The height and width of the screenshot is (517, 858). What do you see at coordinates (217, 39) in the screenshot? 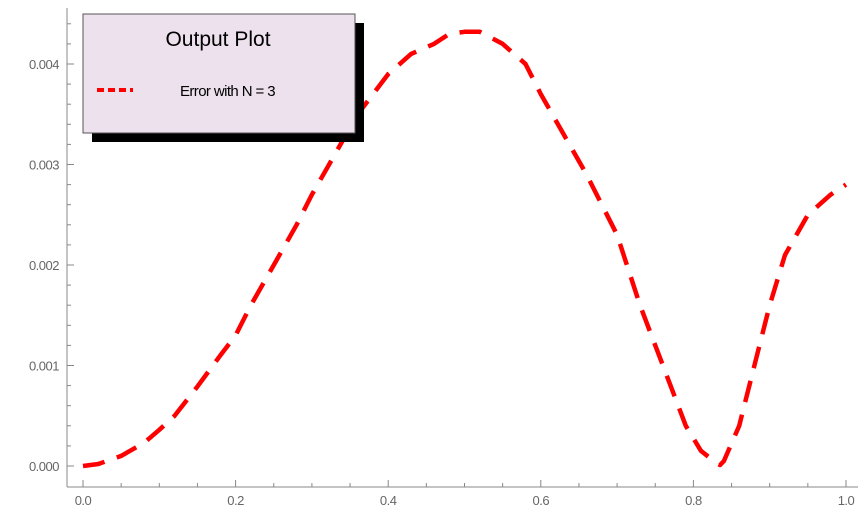
I see `legend-title: Output Plot` at bounding box center [217, 39].